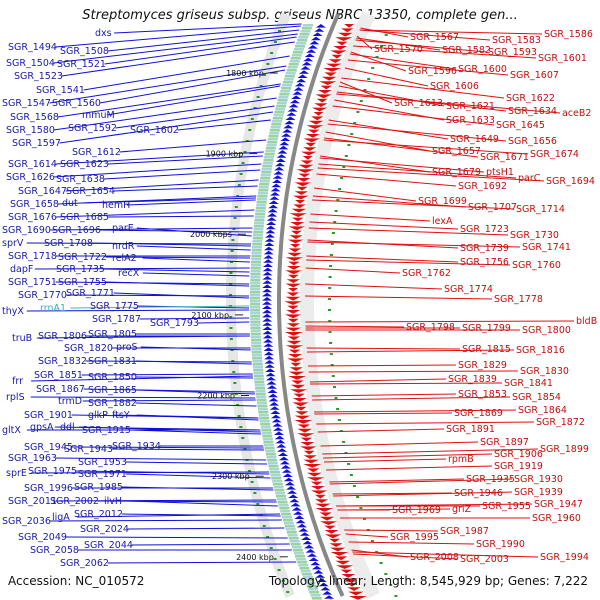  Describe the element at coordinates (92, 128) in the screenshot. I see `gene-label-forward: SGR_1592` at that location.